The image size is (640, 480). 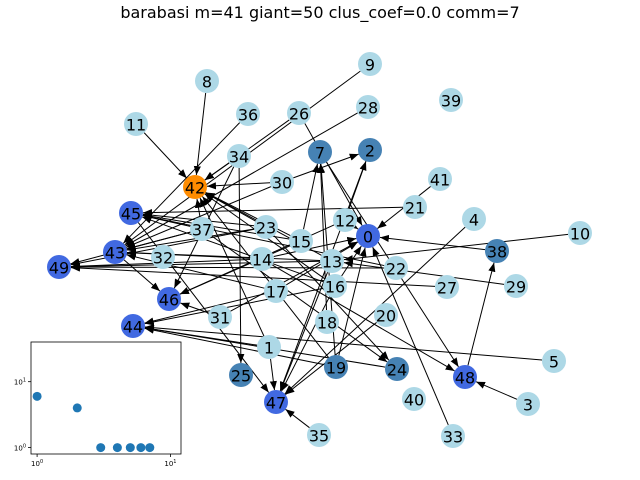 I want to click on node-32: 32, so click(x=163, y=257).